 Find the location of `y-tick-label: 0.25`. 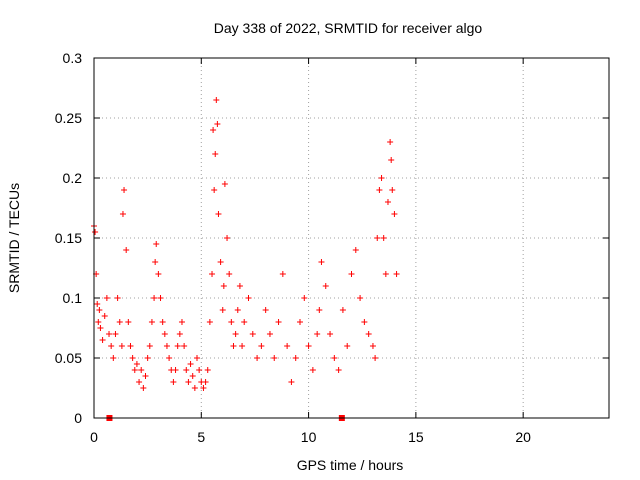

y-tick-label: 0.25 is located at coordinates (68, 118).